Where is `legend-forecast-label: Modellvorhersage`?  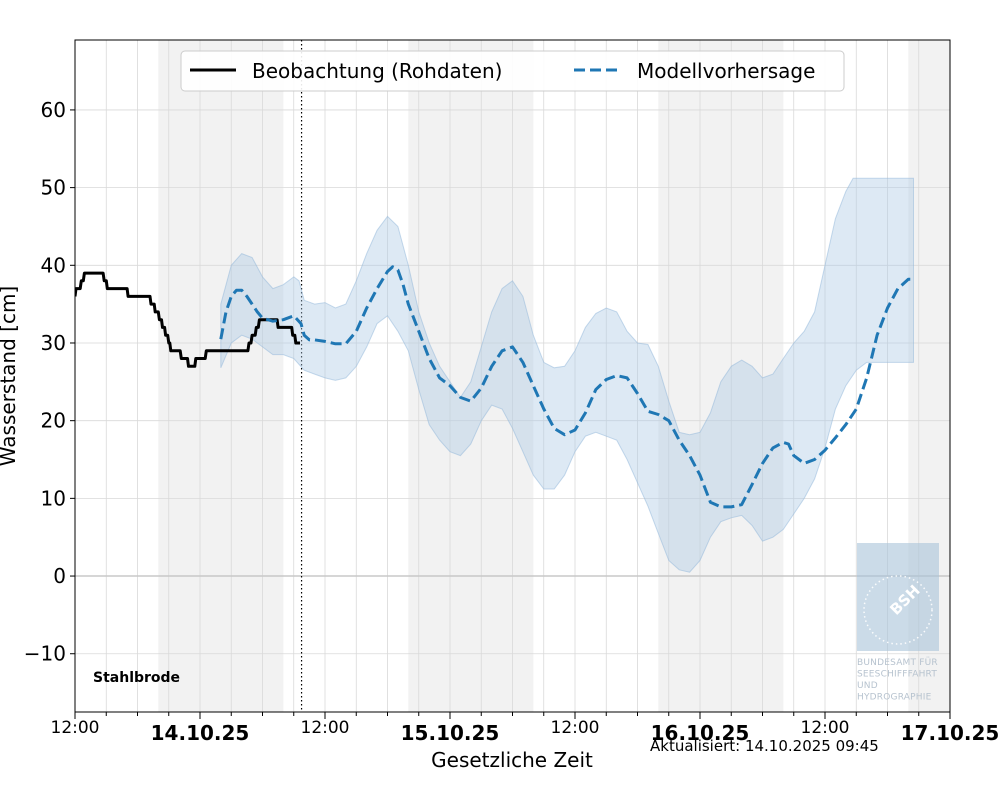
legend-forecast-label: Modellvorhersage is located at coordinates (726, 71).